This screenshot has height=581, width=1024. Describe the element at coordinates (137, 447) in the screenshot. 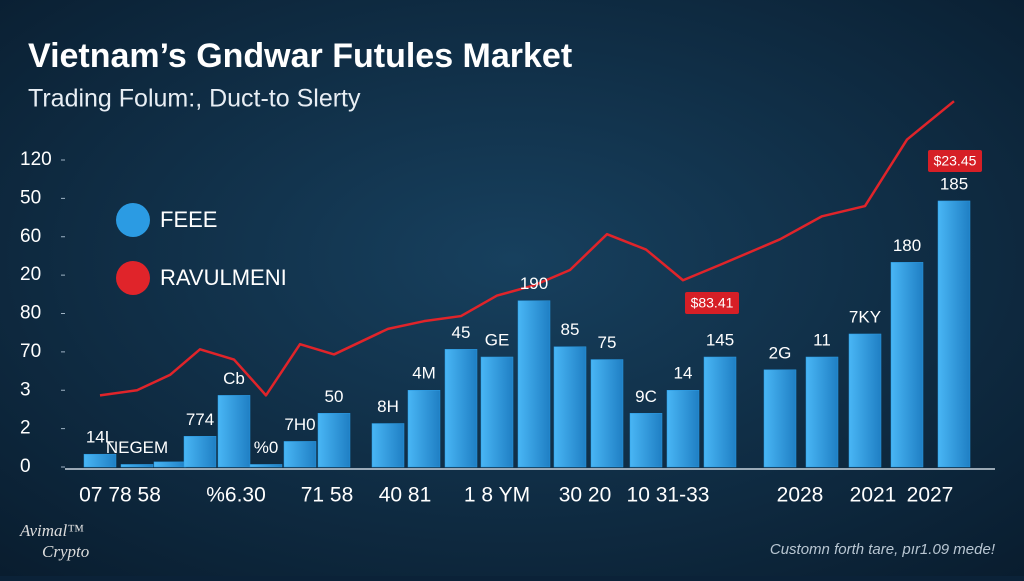

I see `bar-label: NEGEM` at that location.